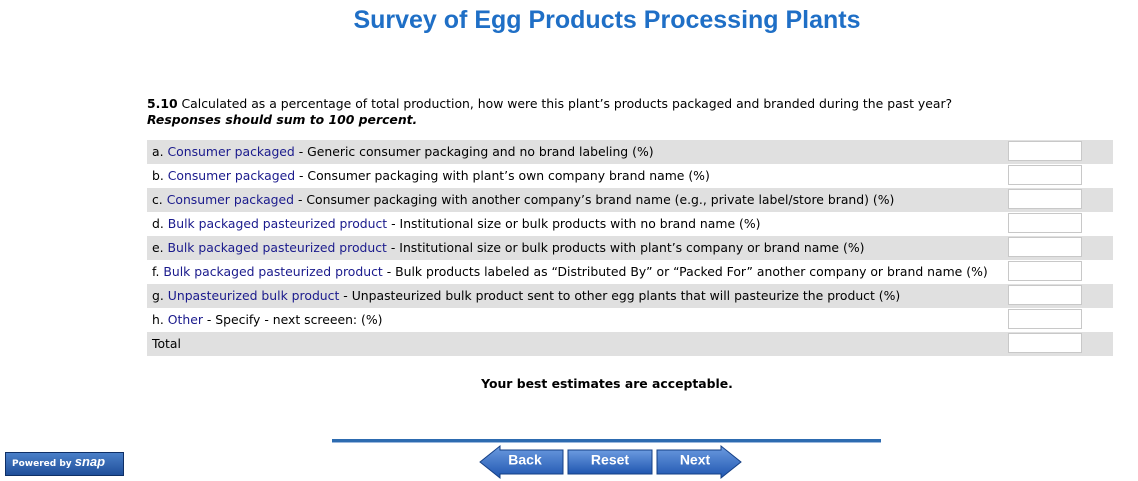 The width and height of the screenshot is (1138, 481). I want to click on row-description: - Specify - next screeen: (%), so click(294, 319).